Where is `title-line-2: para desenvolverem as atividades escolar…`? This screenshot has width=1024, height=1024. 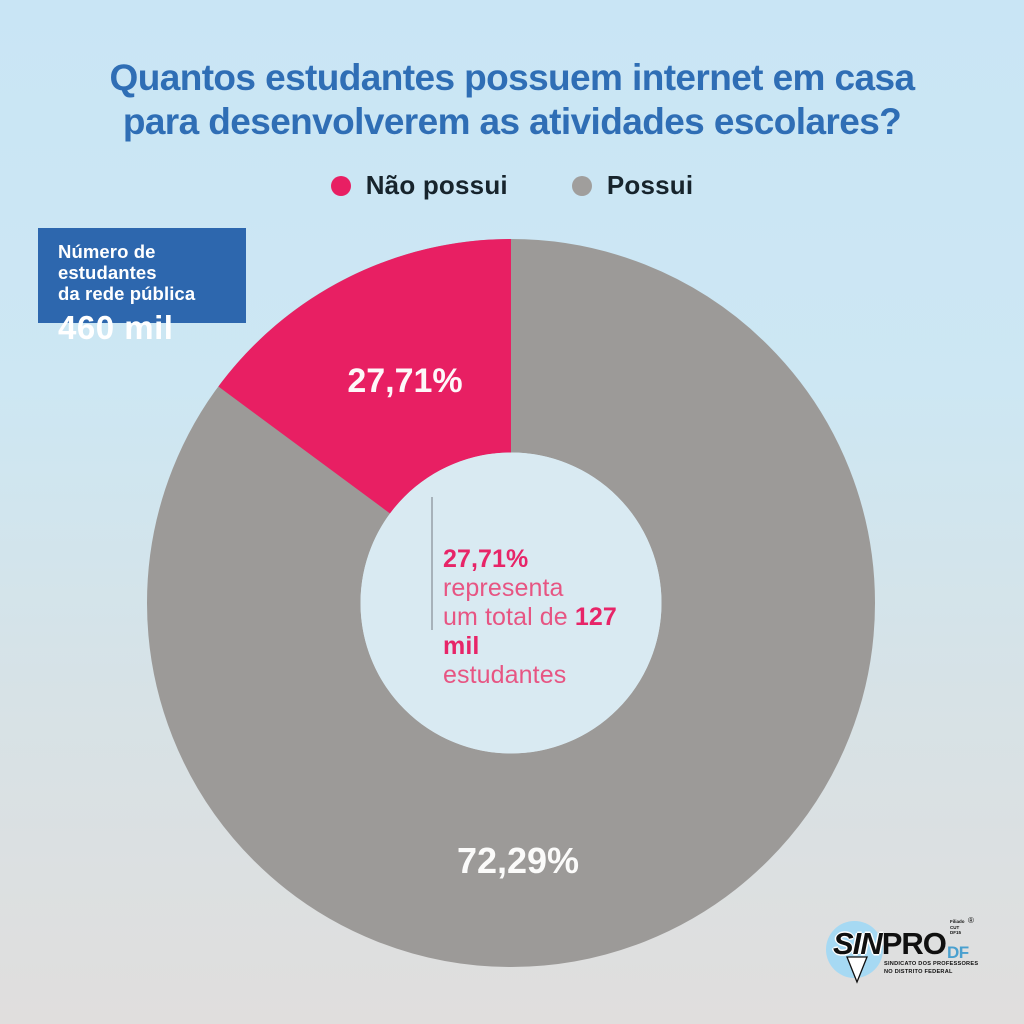
title-line-2: para desenvolverem as atividades escolar… is located at coordinates (512, 121).